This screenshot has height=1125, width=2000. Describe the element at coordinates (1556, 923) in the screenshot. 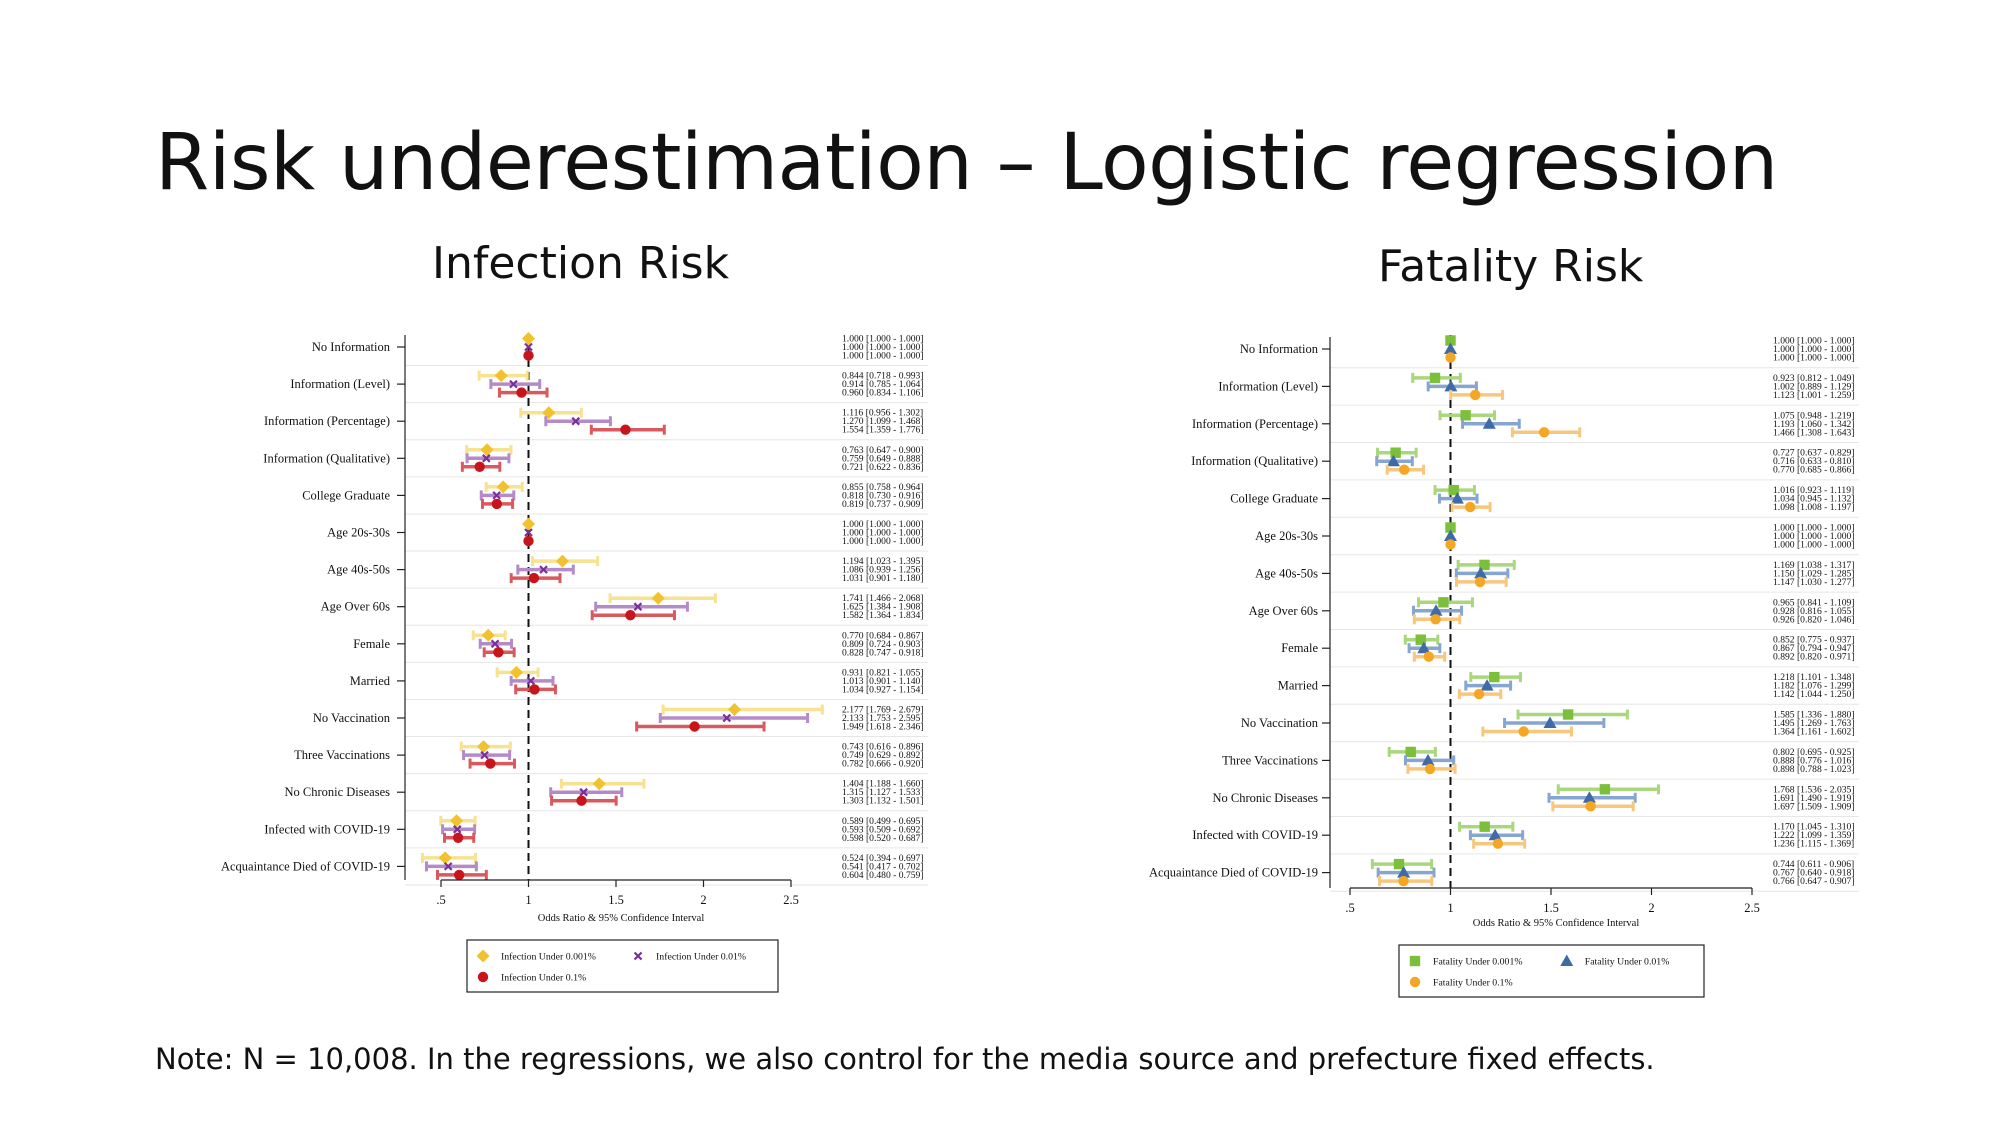

I see `x-axis-label: Odds Ratio & 95% Confidence Interval` at that location.